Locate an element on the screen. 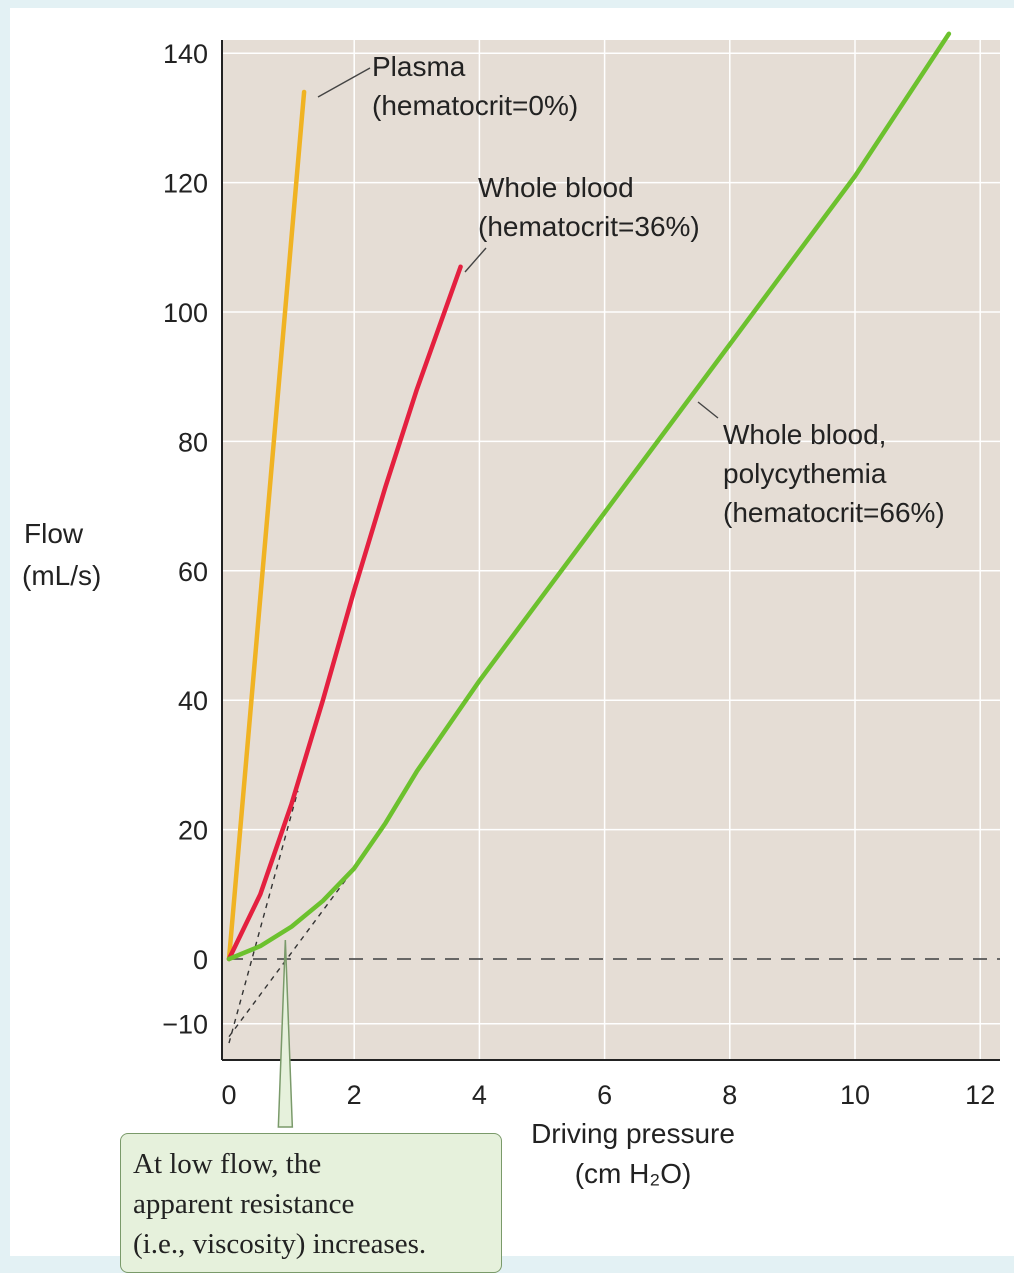  callout-pointer-shape is located at coordinates (285, 1033).